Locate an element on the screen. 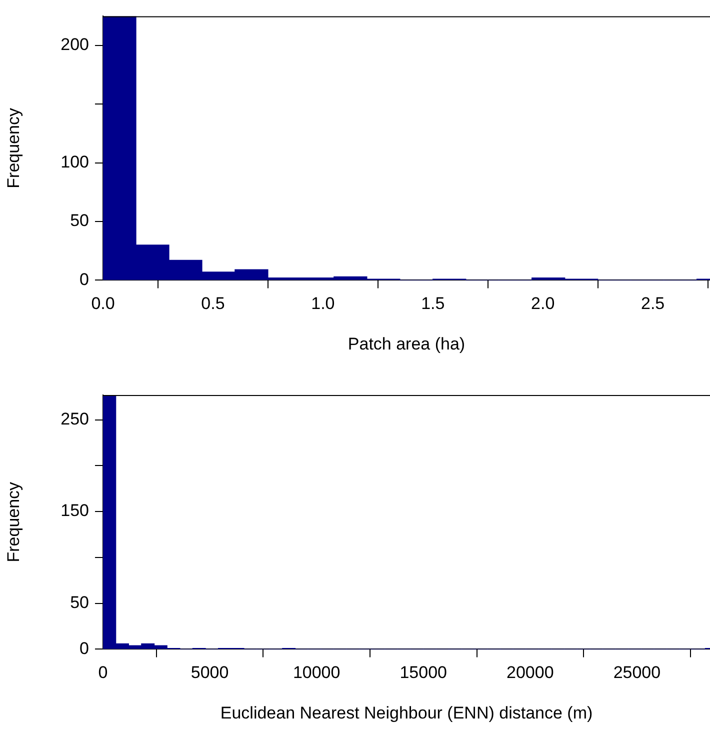 The height and width of the screenshot is (738, 710). x-tick-label: 1.5 is located at coordinates (433, 304).